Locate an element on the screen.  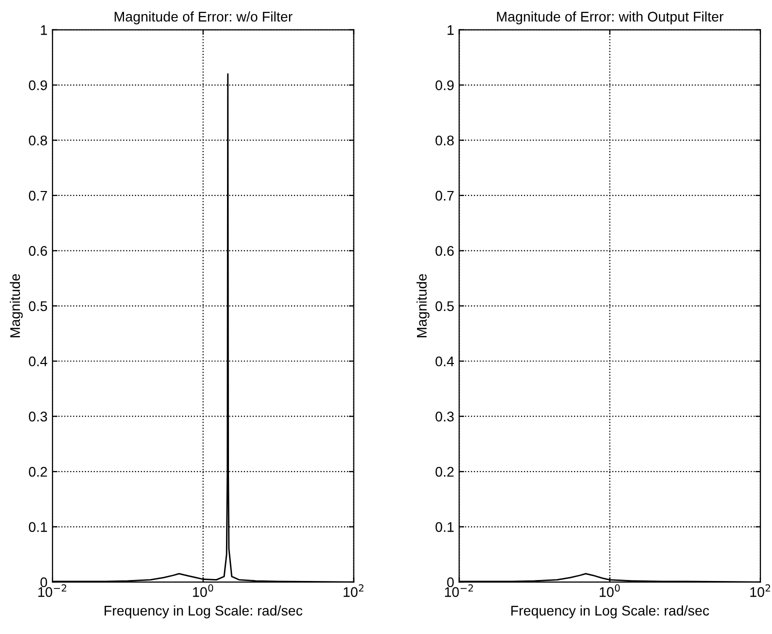
chart-title: Magnitude of Error: w/o Filter is located at coordinates (203, 17).